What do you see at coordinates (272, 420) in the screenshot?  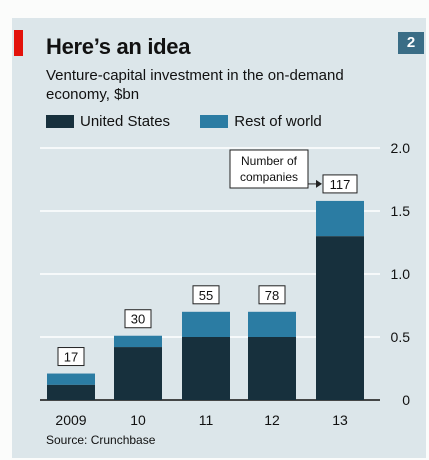 I see `x-tick-label: 12` at bounding box center [272, 420].